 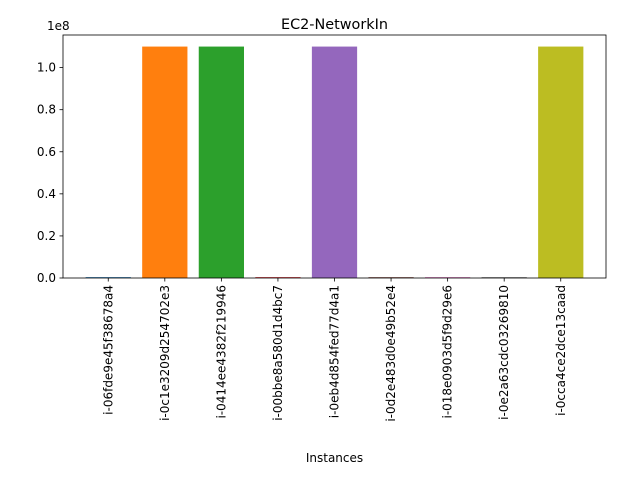 I want to click on y-tick-label: 0.0, so click(x=46, y=278).